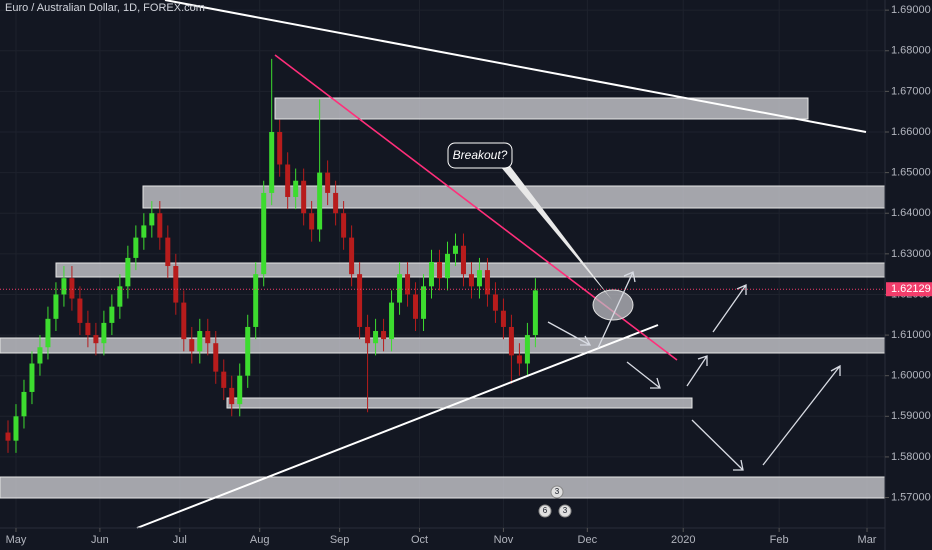  Describe the element at coordinates (911, 457) in the screenshot. I see `y-tick-label: 1.58000` at that location.